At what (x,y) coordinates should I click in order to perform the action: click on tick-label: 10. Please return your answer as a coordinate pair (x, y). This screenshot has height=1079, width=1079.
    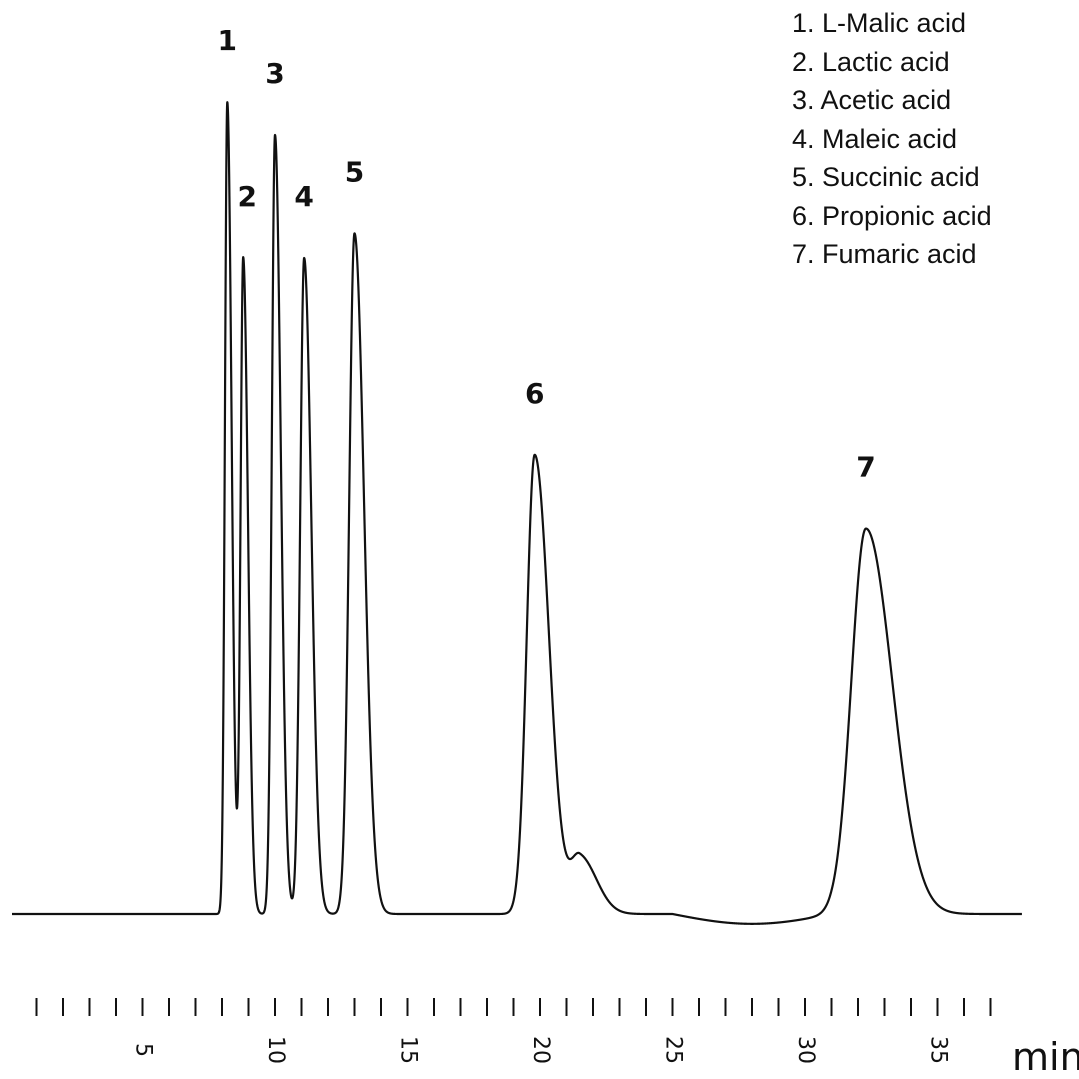
    Looking at the image, I should click on (275, 1050).